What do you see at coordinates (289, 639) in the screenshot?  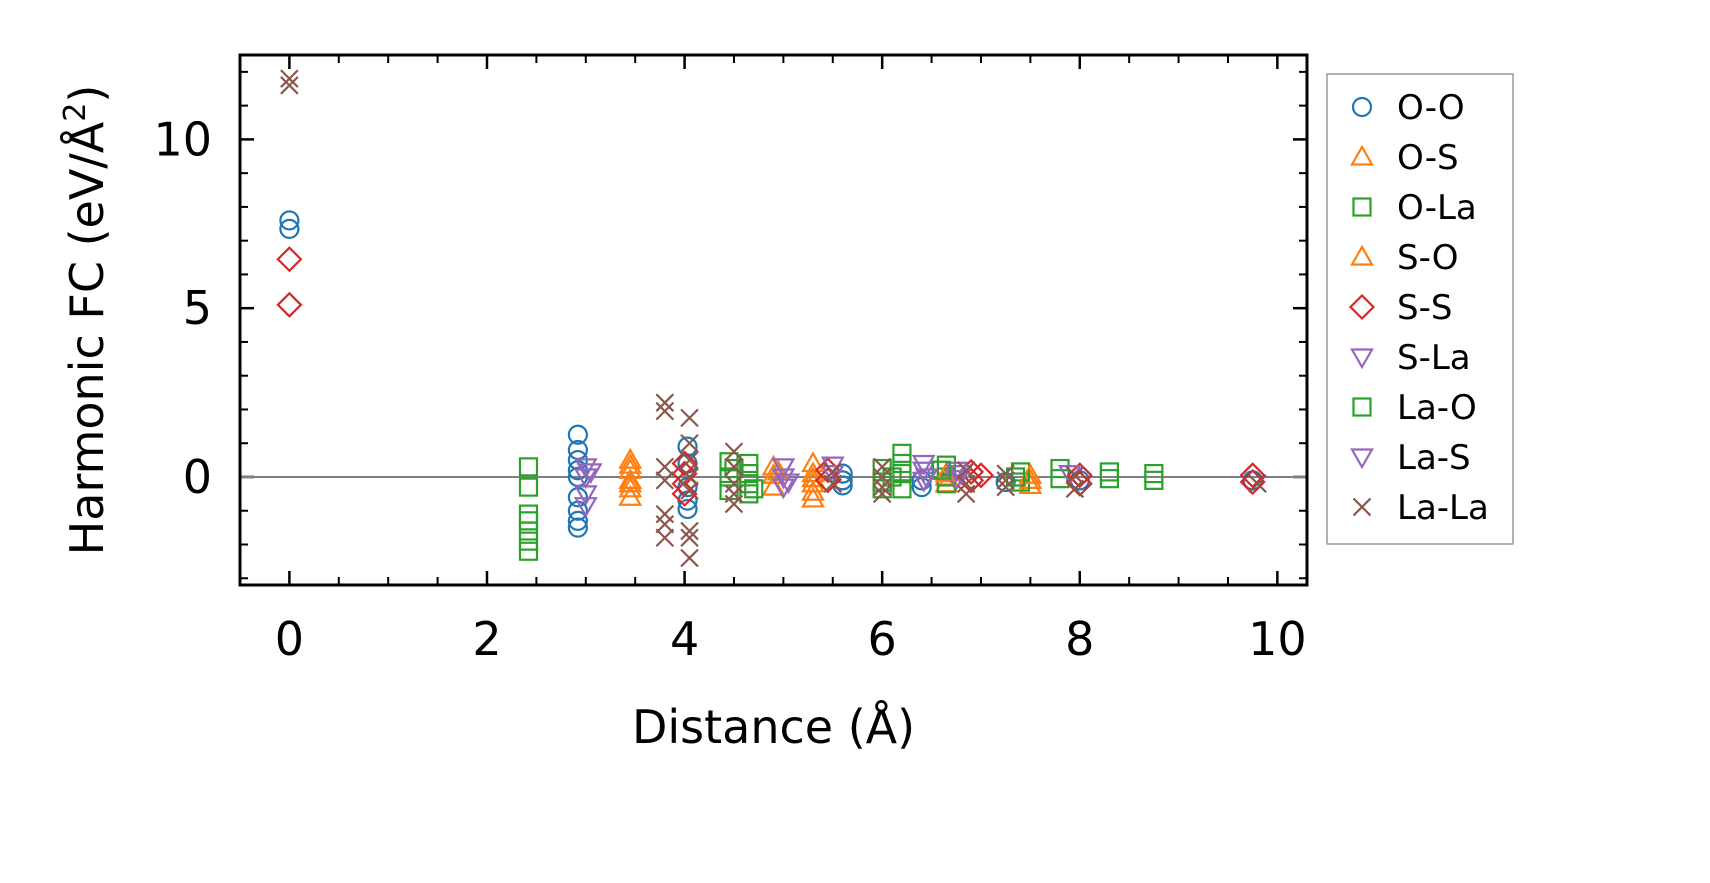 I see `x-tick-label: 0` at bounding box center [289, 639].